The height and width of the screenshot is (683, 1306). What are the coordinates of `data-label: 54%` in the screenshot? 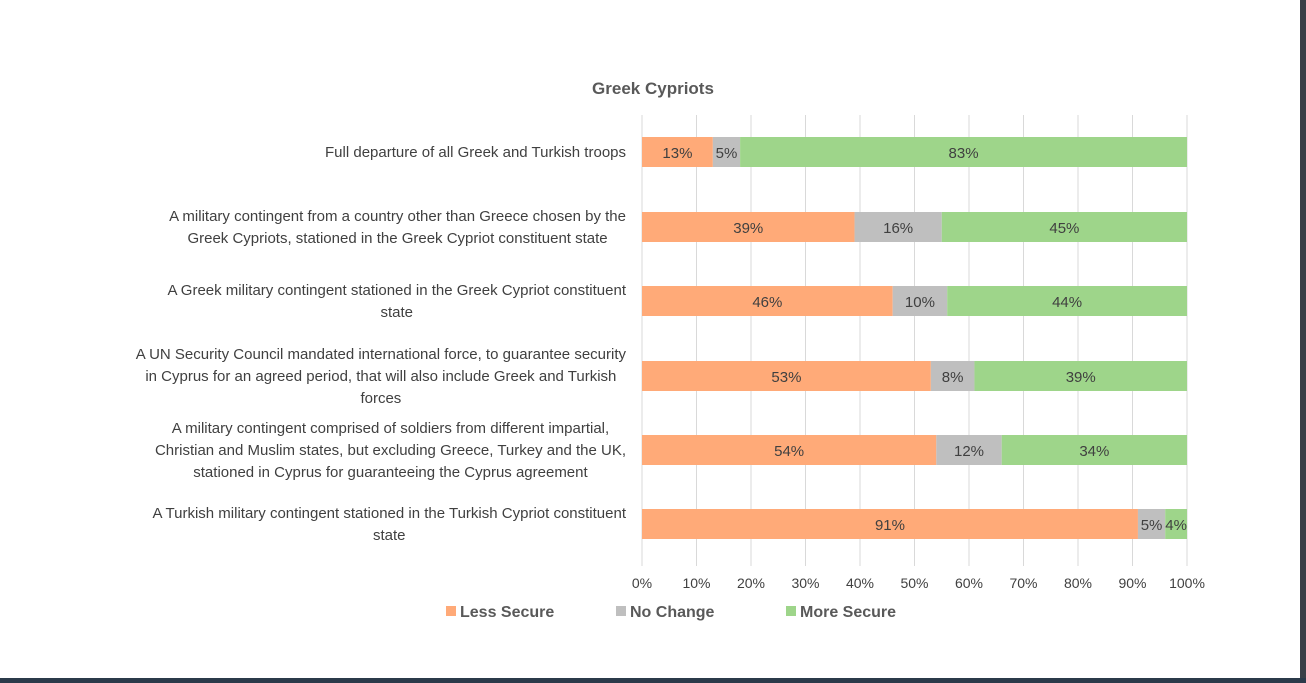 It's located at (789, 451).